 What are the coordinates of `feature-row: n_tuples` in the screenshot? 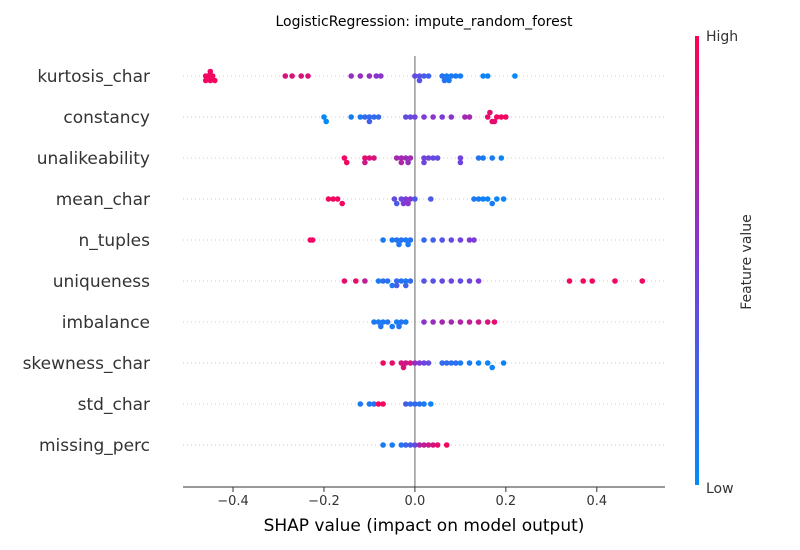 It's located at (371, 241).